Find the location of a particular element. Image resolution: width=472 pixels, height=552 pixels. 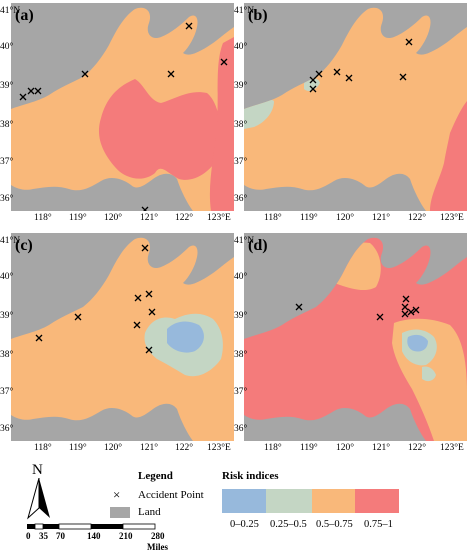

panel-label: (c) is located at coordinates (24, 245).